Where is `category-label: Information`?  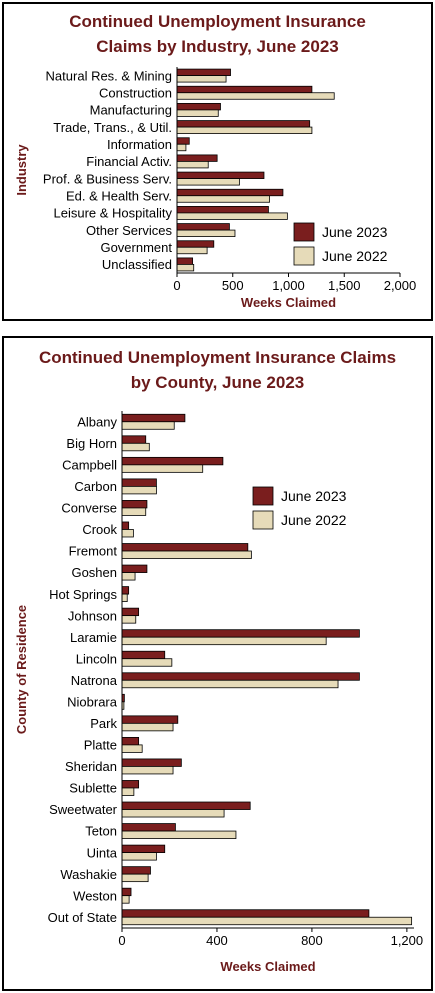
category-label: Information is located at coordinates (139, 144).